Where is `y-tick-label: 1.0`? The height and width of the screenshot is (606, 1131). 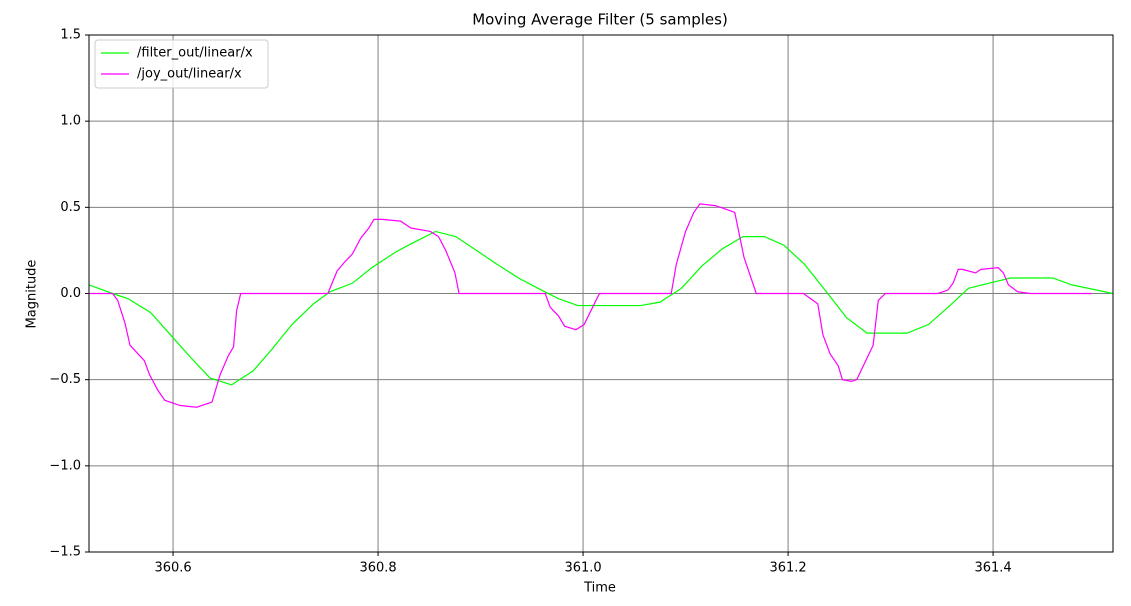 y-tick-label: 1.0 is located at coordinates (70, 121).